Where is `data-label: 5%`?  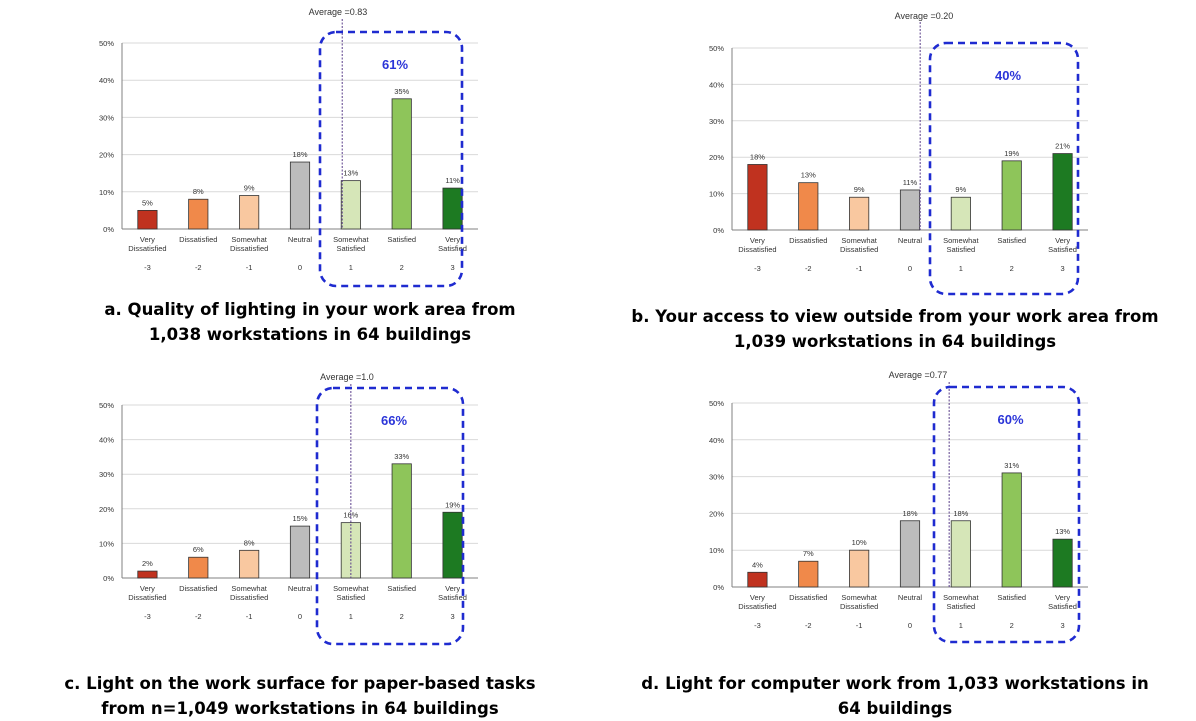 data-label: 5% is located at coordinates (147, 202).